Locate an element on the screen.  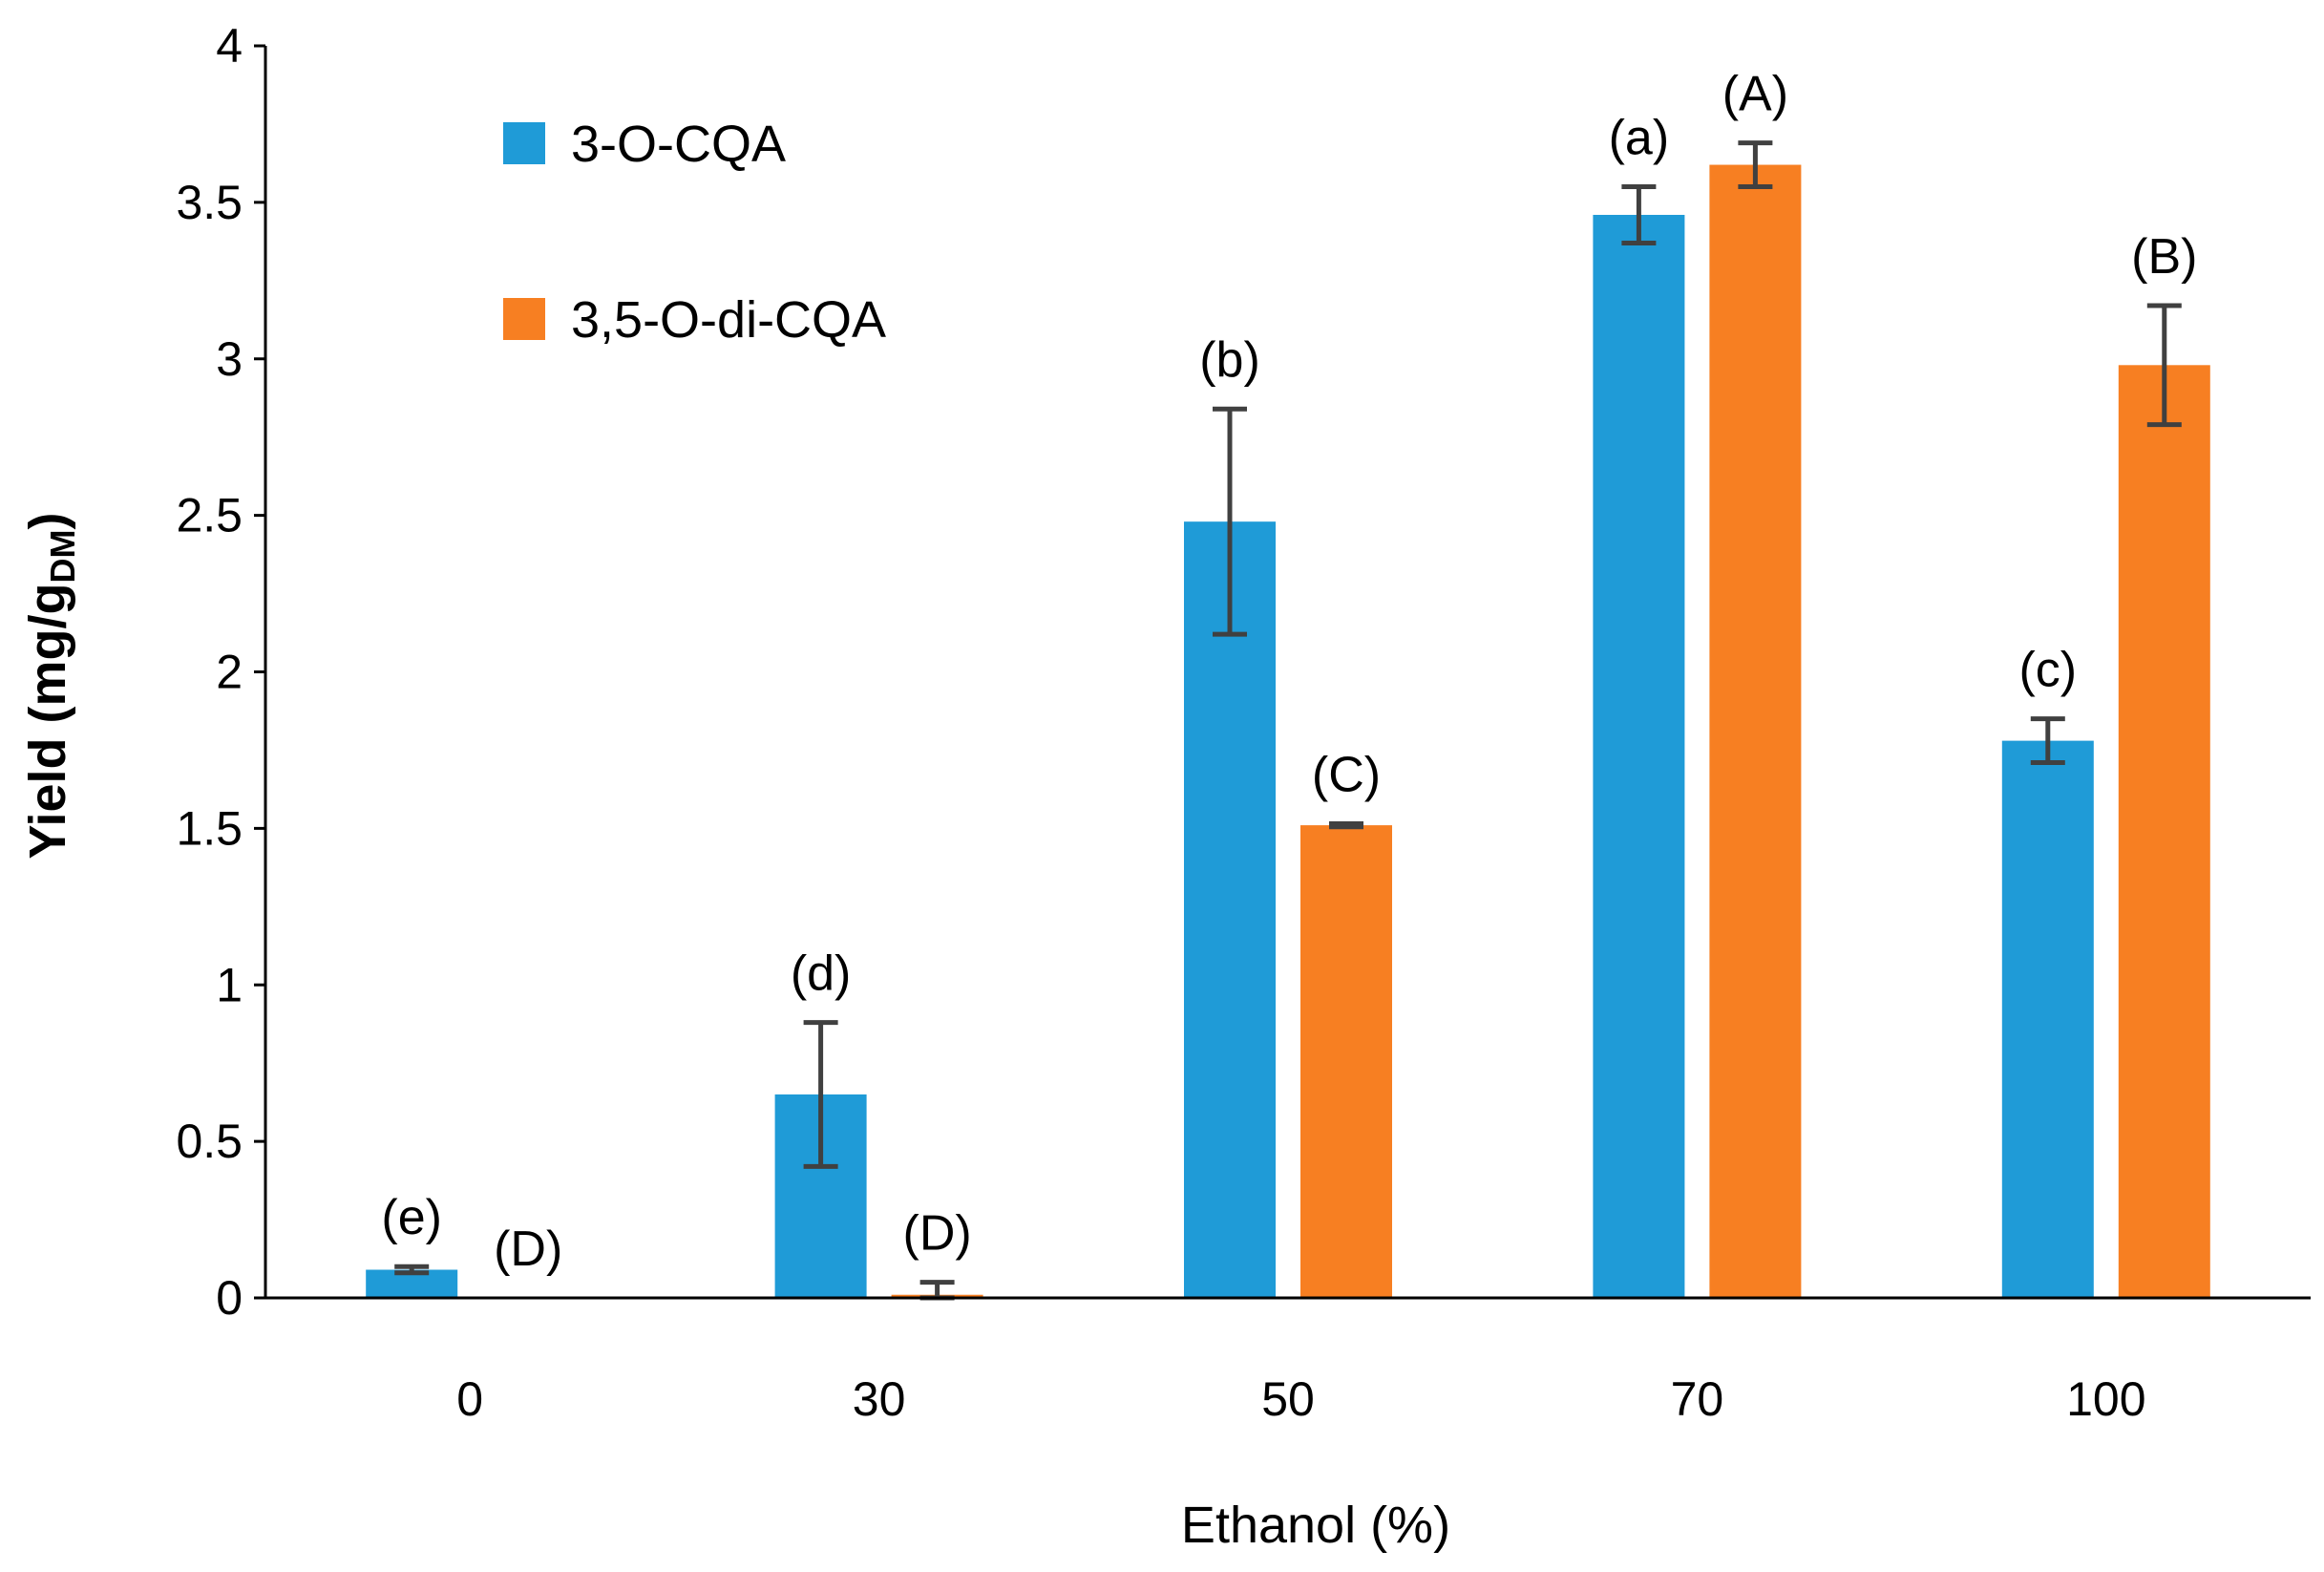
y-tick-label-7: 3.5 is located at coordinates (209, 203).